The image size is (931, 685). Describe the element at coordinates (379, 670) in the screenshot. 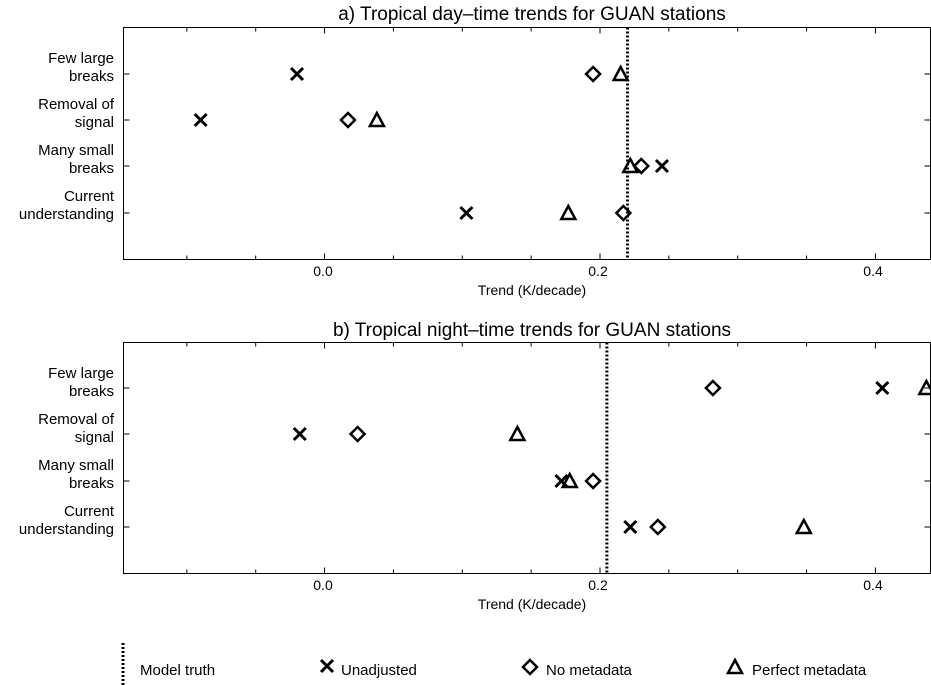

I see `legend-label: Unadjusted` at that location.